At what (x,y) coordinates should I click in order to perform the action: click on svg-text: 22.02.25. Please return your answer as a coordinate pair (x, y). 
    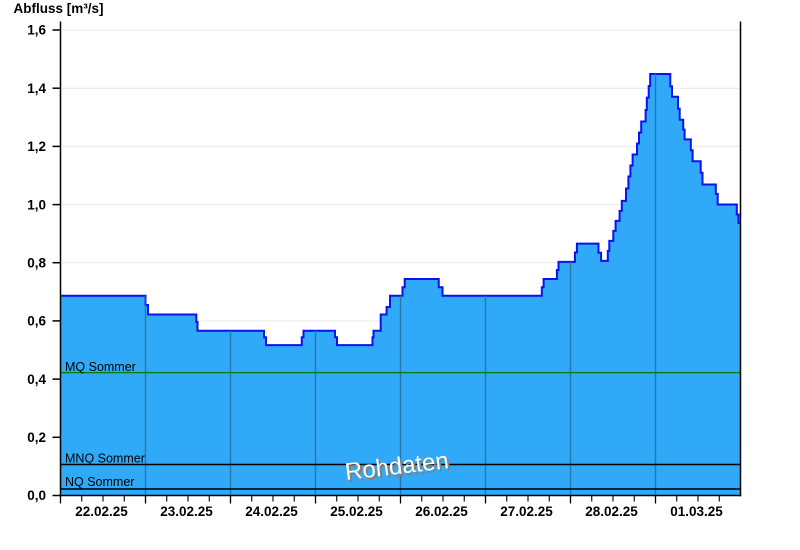
    Looking at the image, I should click on (101, 511).